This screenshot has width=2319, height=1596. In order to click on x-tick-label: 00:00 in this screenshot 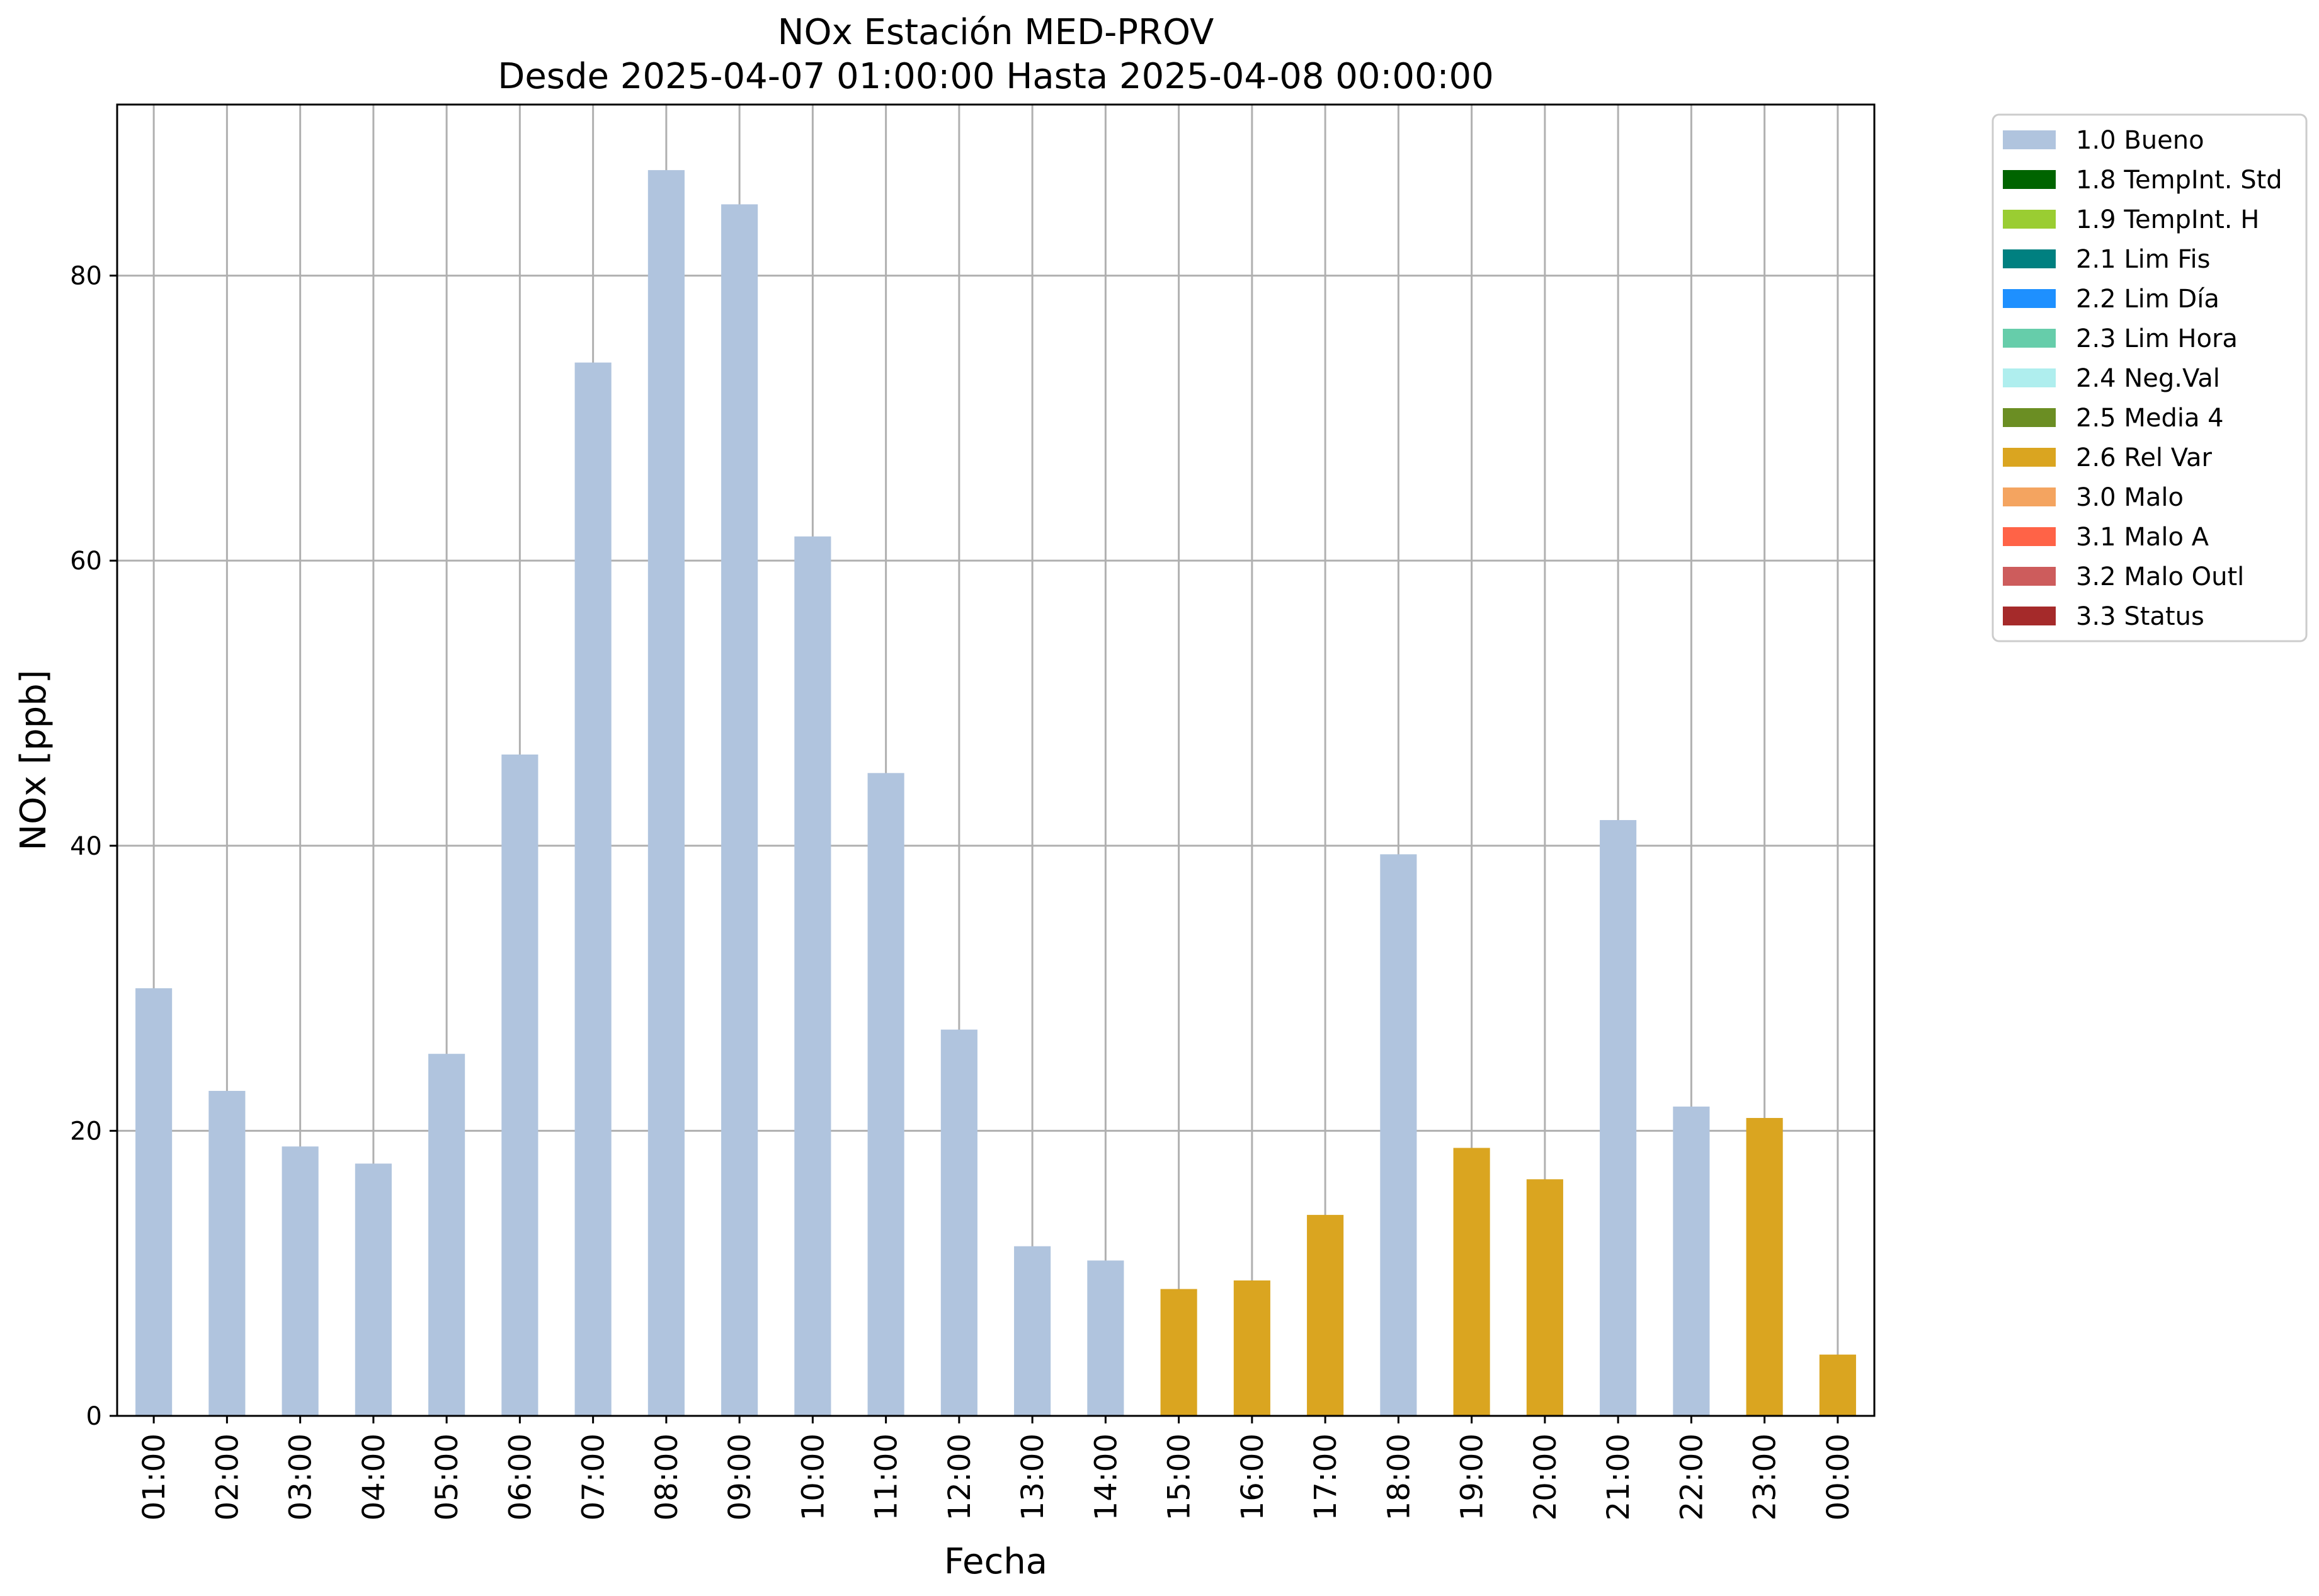, I will do `click(1838, 1477)`.